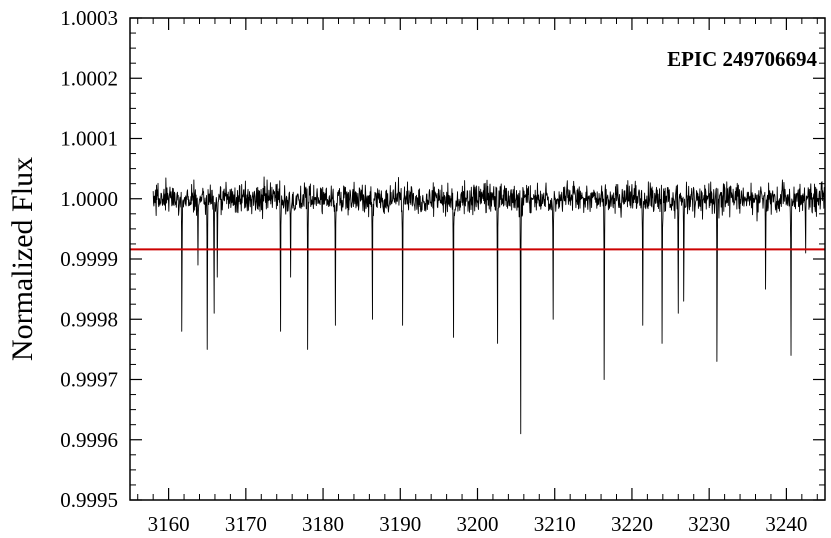  What do you see at coordinates (400, 524) in the screenshot?
I see `x-tick-label: 3190` at bounding box center [400, 524].